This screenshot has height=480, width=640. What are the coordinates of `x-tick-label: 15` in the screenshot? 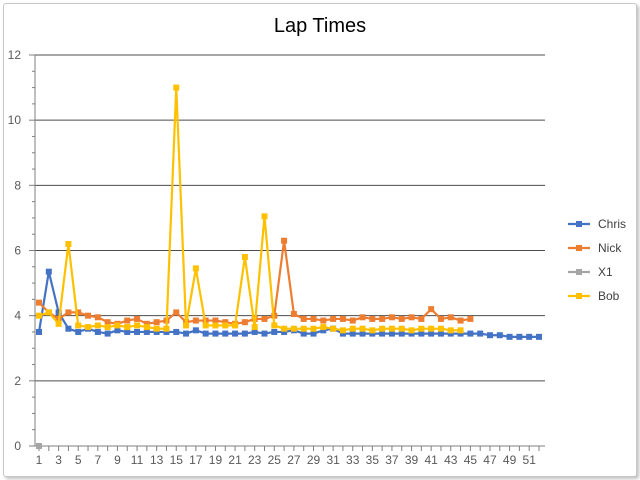 It's located at (177, 460).